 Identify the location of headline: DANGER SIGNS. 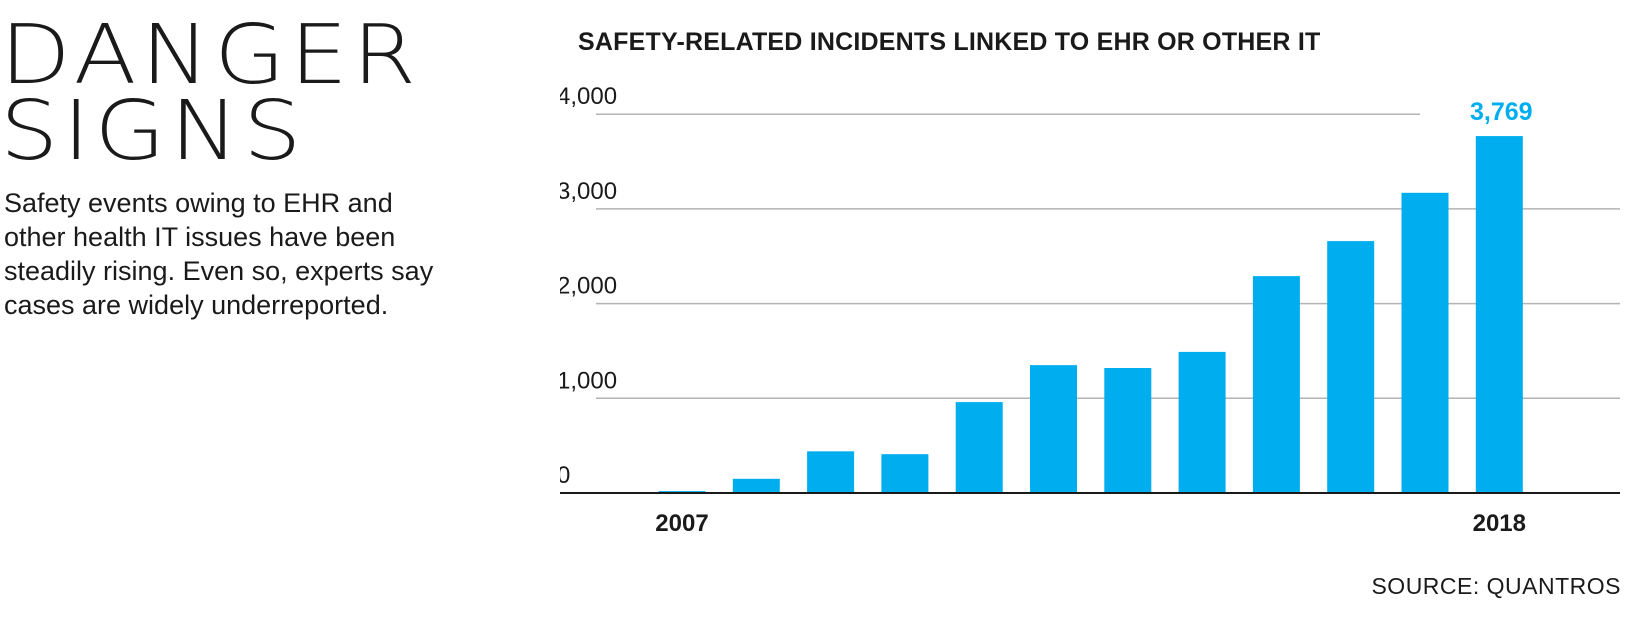
(210, 93).